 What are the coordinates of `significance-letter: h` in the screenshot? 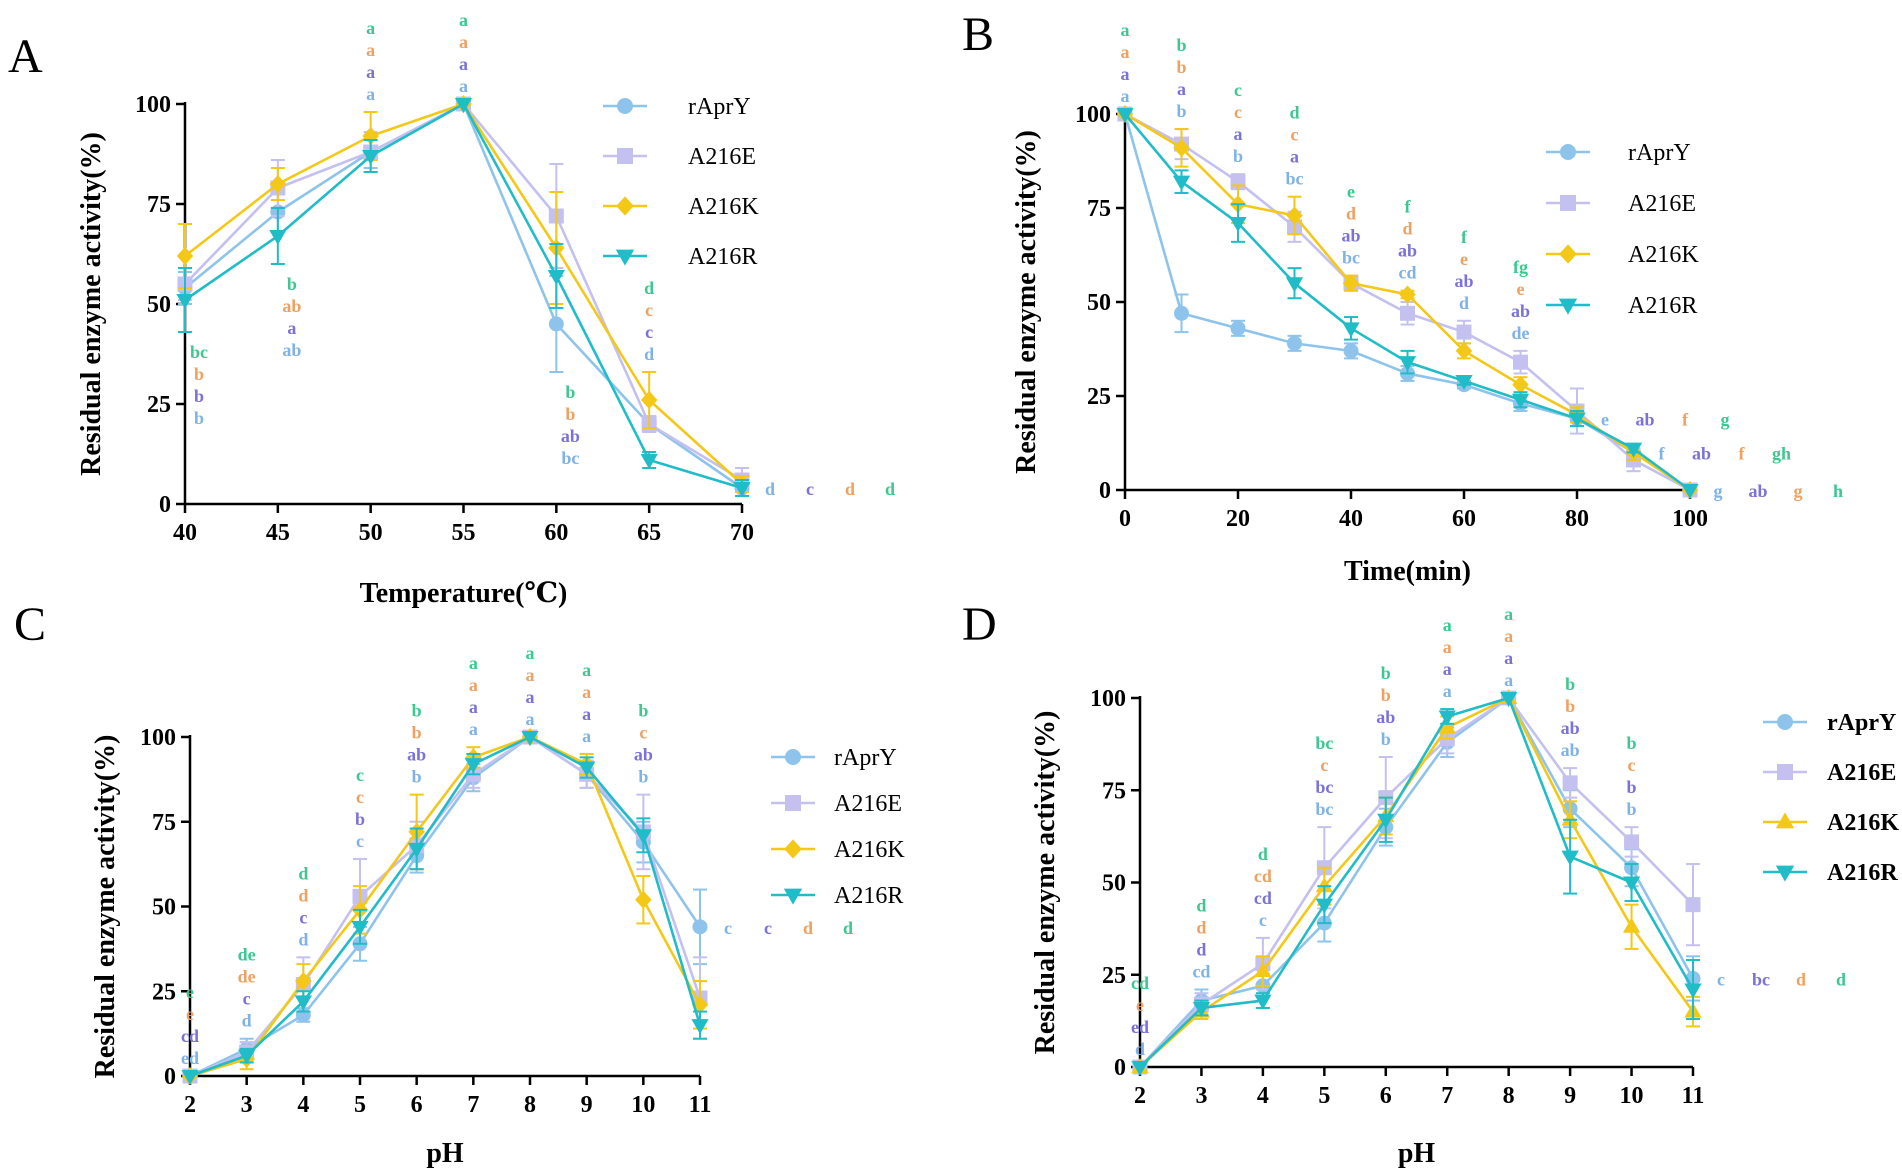 It's located at (1838, 491).